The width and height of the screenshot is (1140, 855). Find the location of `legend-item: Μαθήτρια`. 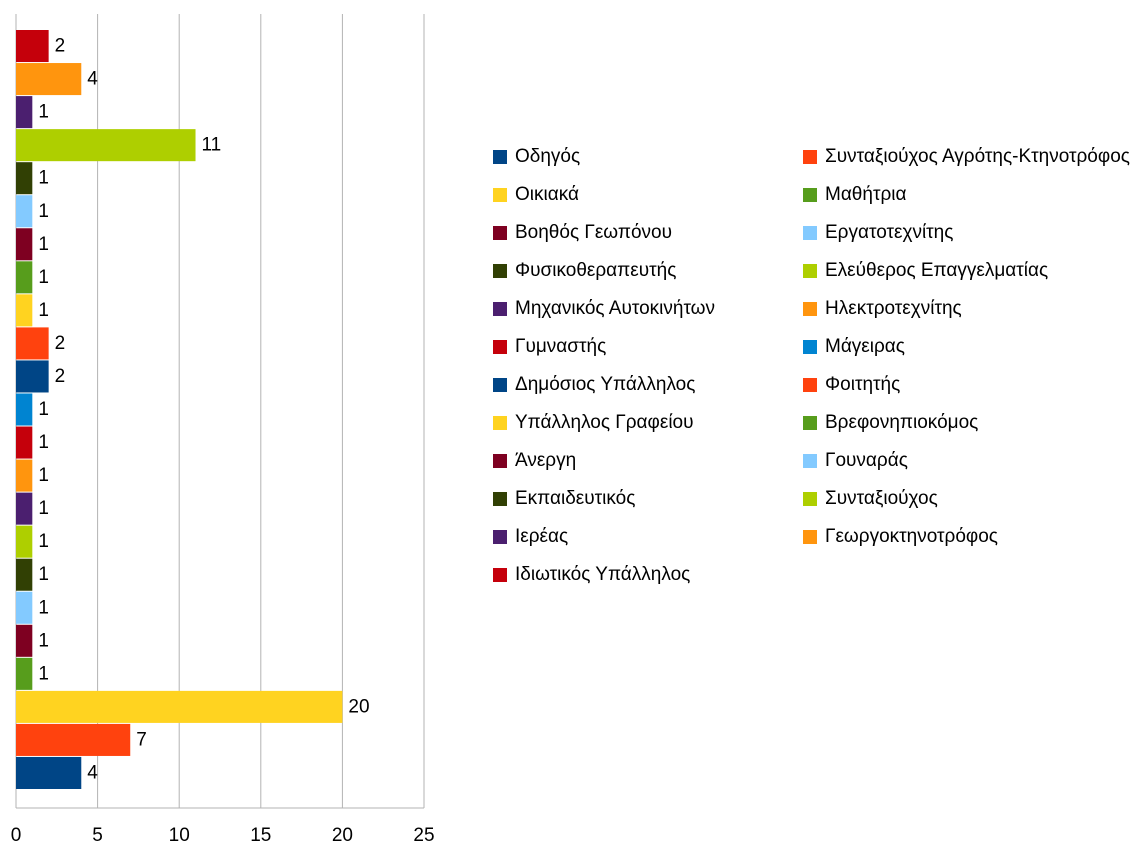

legend-item: Μαθήτρια is located at coordinates (970, 195).